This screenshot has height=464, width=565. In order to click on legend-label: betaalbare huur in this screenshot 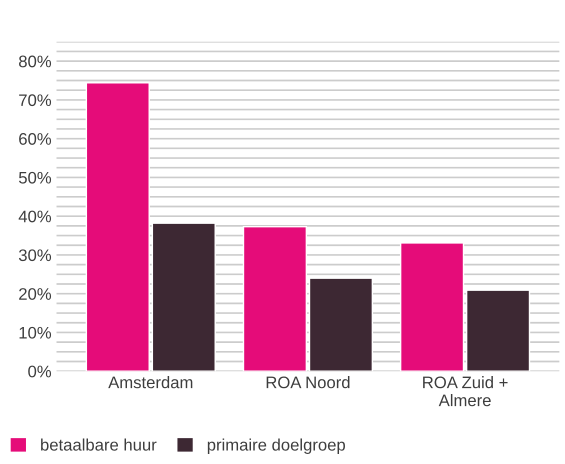, I will do `click(98, 444)`.